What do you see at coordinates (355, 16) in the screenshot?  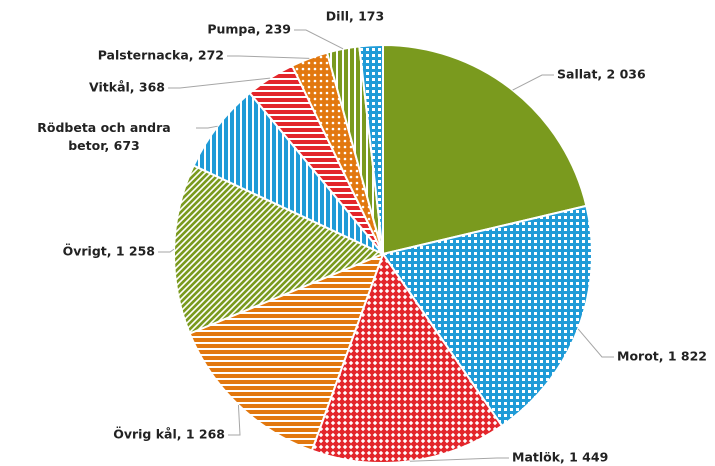 I see `data-label: Dill, 173` at bounding box center [355, 16].